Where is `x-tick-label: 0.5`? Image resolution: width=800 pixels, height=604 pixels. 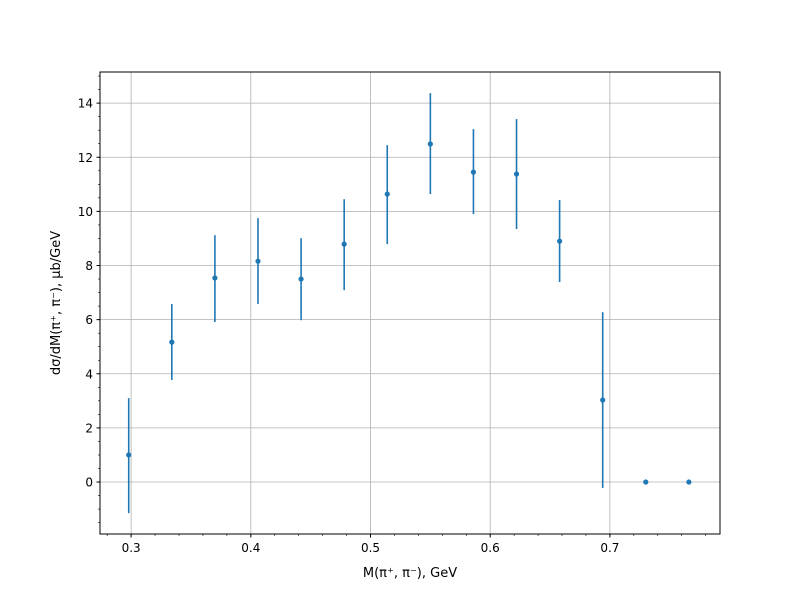 x-tick-label: 0.5 is located at coordinates (370, 548).